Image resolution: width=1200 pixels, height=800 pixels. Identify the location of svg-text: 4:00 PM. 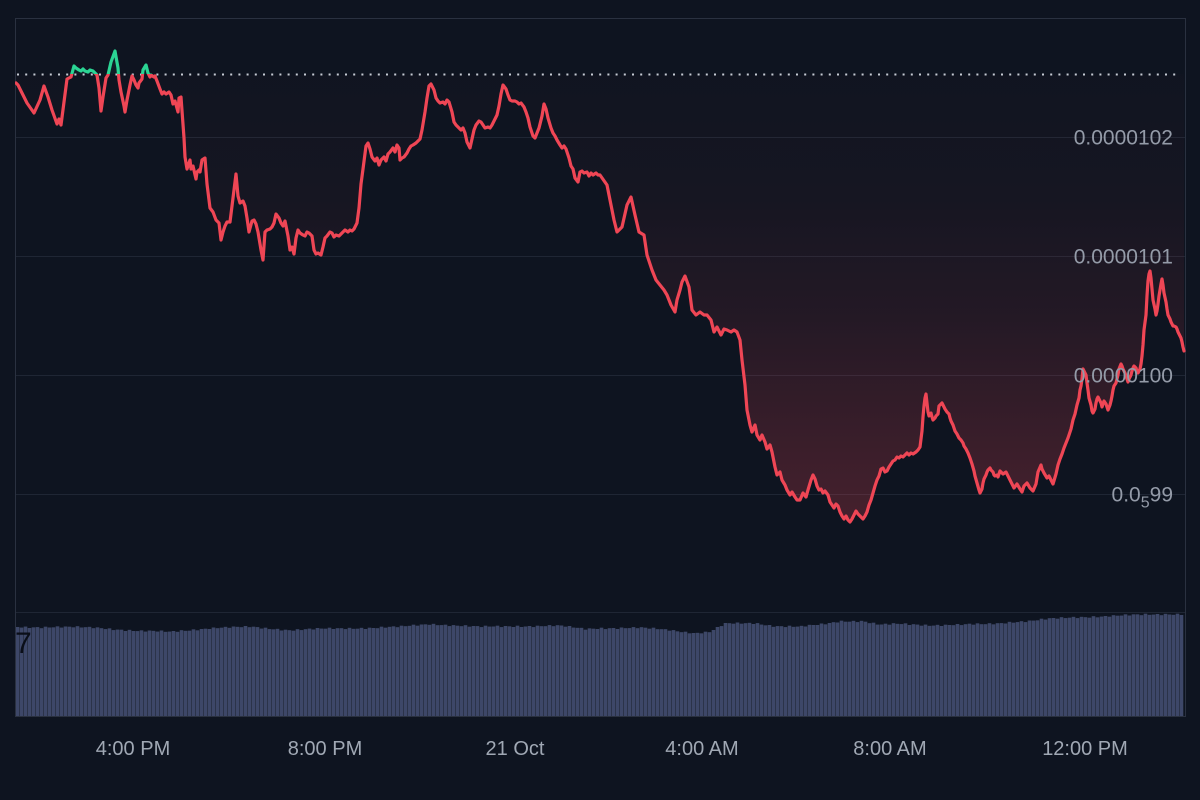
(133, 749).